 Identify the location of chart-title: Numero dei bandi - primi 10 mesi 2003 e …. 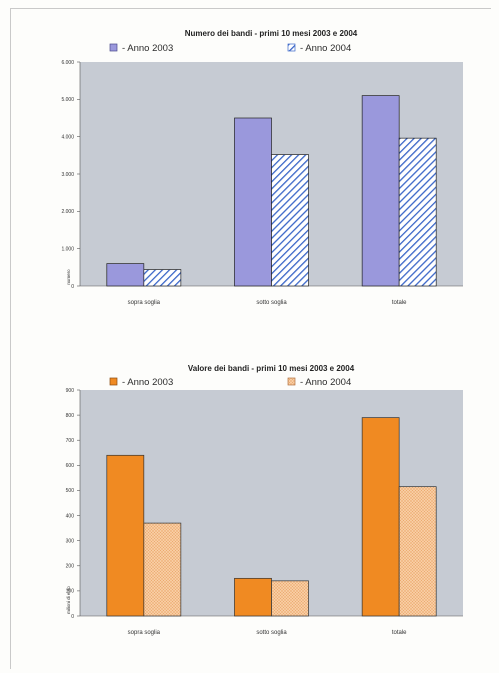
(271, 33).